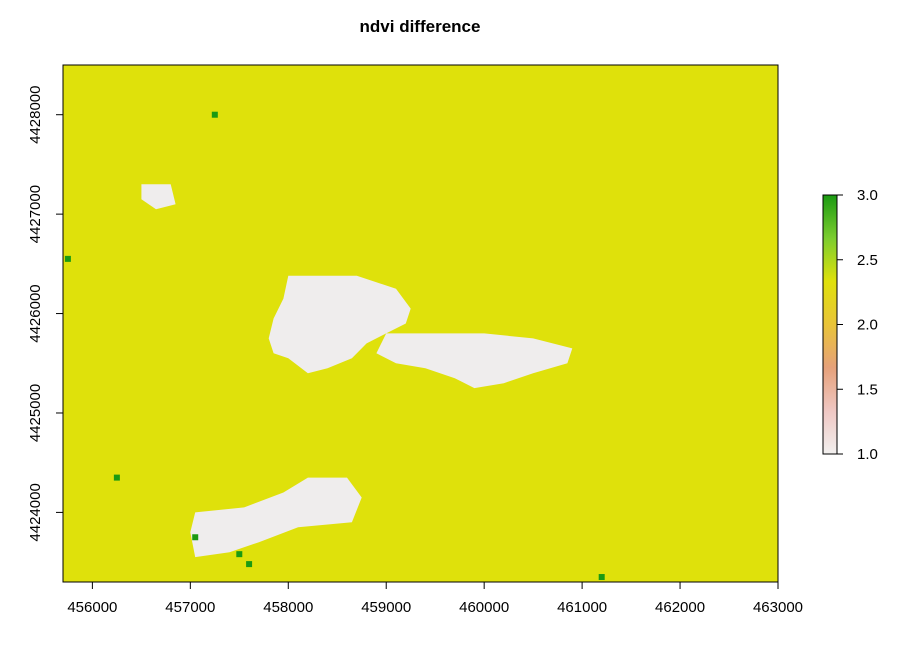  Describe the element at coordinates (867, 260) in the screenshot. I see `legend-tick-label: 2.5` at that location.